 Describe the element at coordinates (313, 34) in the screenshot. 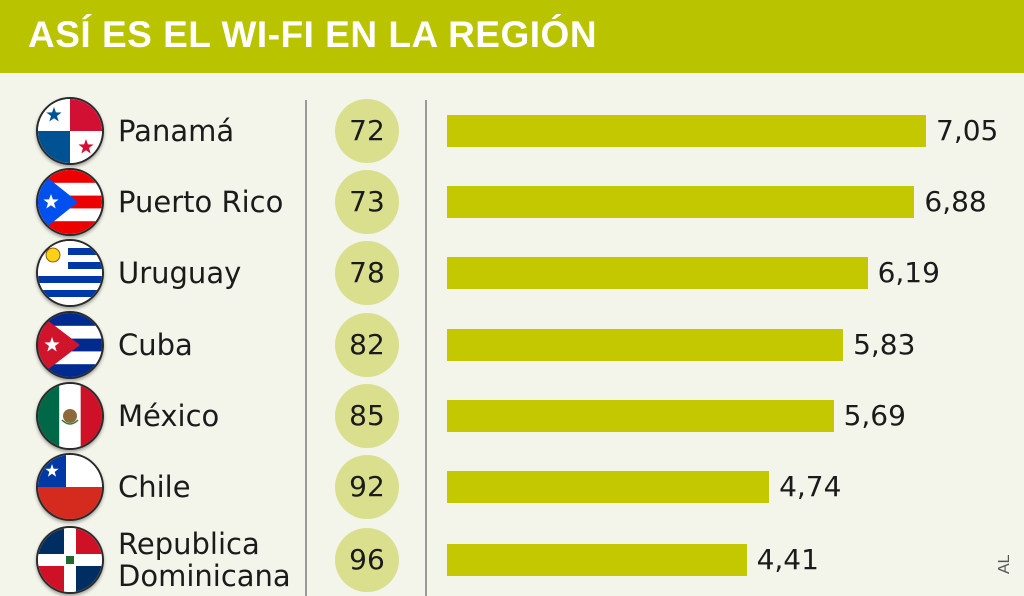

I see `chart-title: ASÍ ES EL WI-FI EN LA REGIÓN` at that location.